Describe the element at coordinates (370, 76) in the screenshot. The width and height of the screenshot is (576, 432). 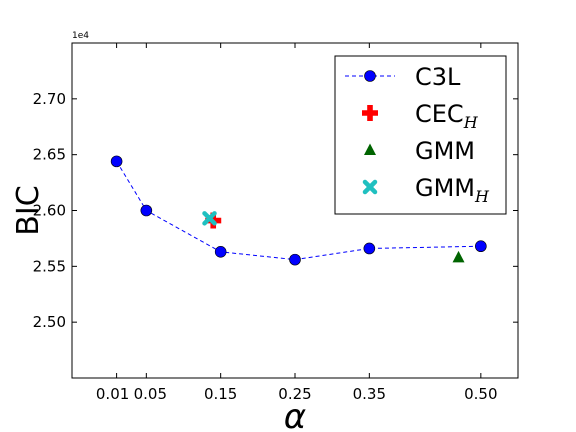
I see `legend-c3l-marker` at that location.